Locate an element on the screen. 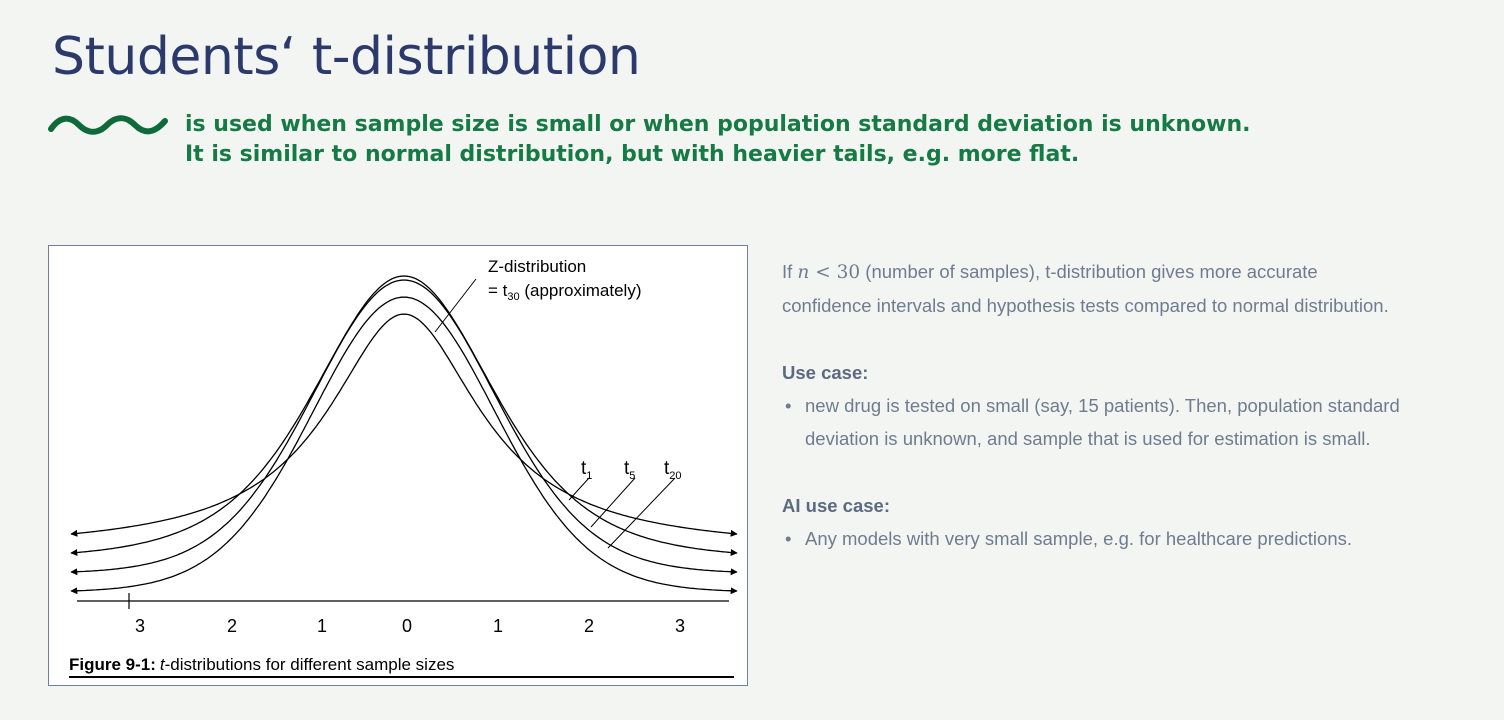 This screenshot has height=720, width=1504. use-case-heading: Use case: is located at coordinates (825, 372).